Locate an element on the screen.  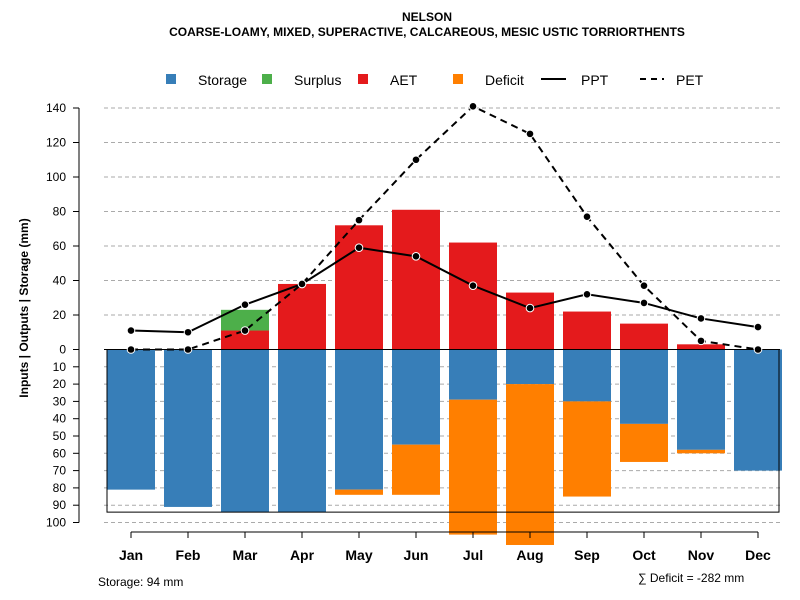
legend-aet-swatch is located at coordinates (363, 79).